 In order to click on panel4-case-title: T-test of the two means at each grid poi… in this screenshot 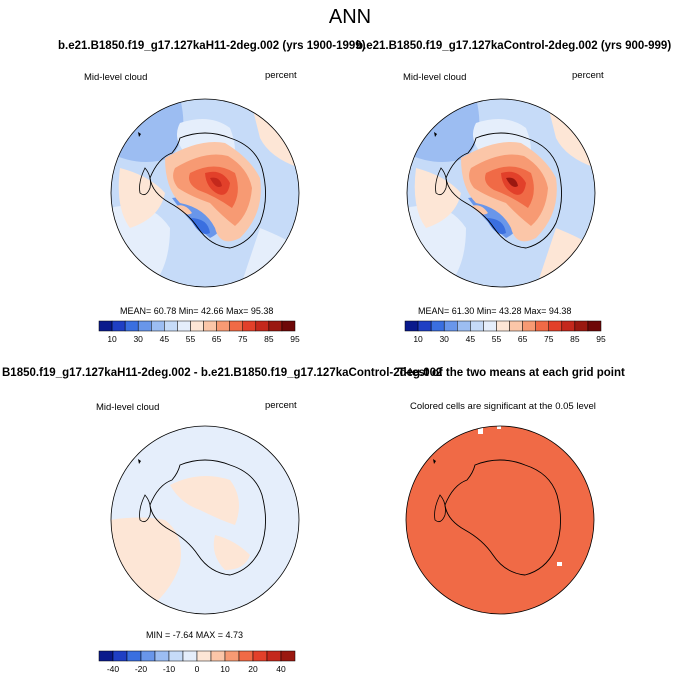, I will do `click(511, 373)`.